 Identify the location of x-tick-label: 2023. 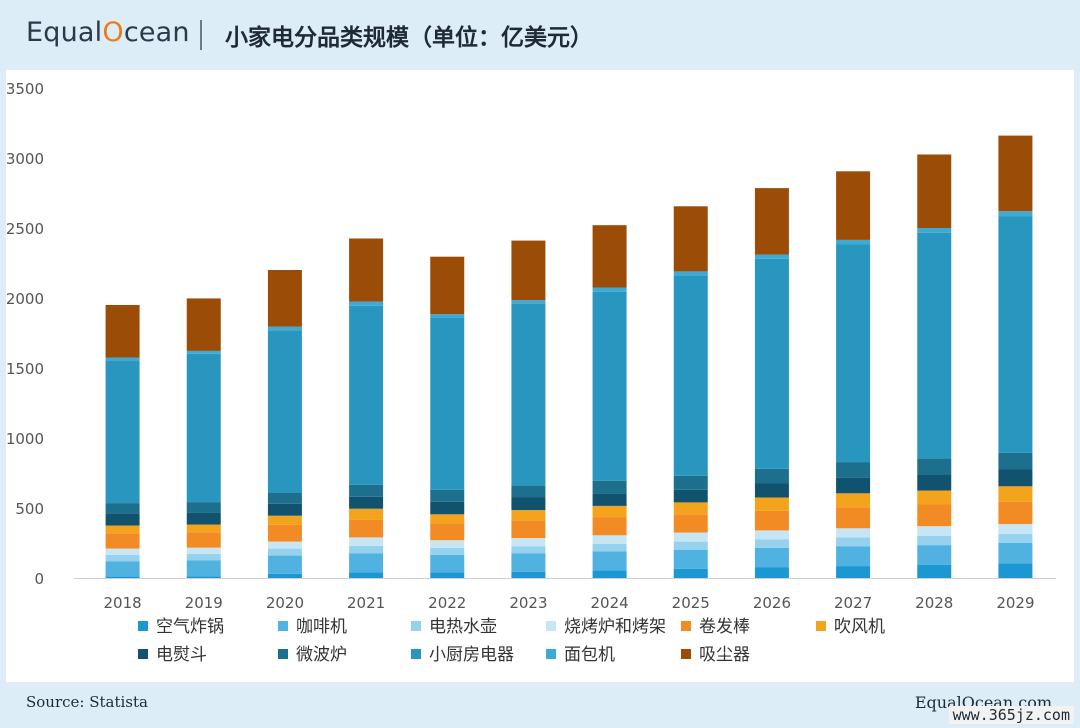
(528, 603).